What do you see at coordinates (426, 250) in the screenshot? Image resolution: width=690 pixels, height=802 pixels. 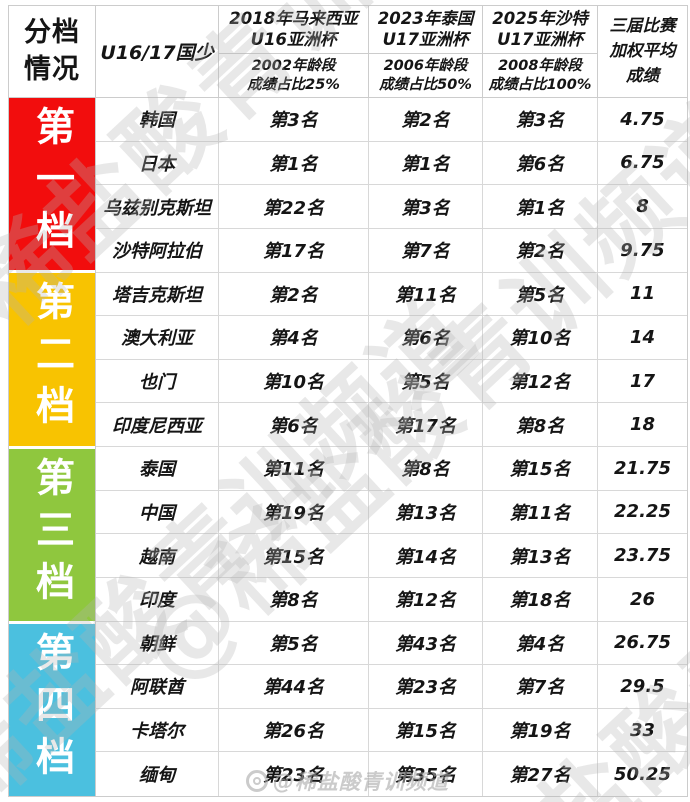 I see `rank-2023-cell: 第7名` at bounding box center [426, 250].